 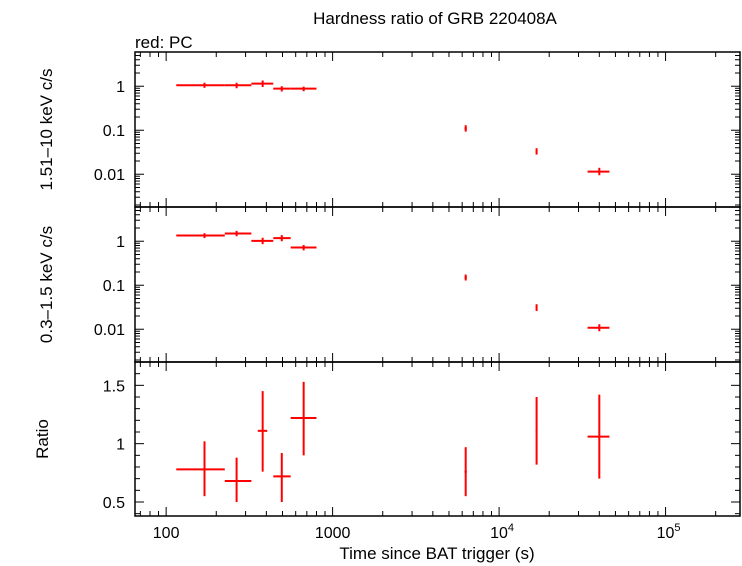 What do you see at coordinates (511, 528) in the screenshot?
I see `x-tick-exponent: 4` at bounding box center [511, 528].